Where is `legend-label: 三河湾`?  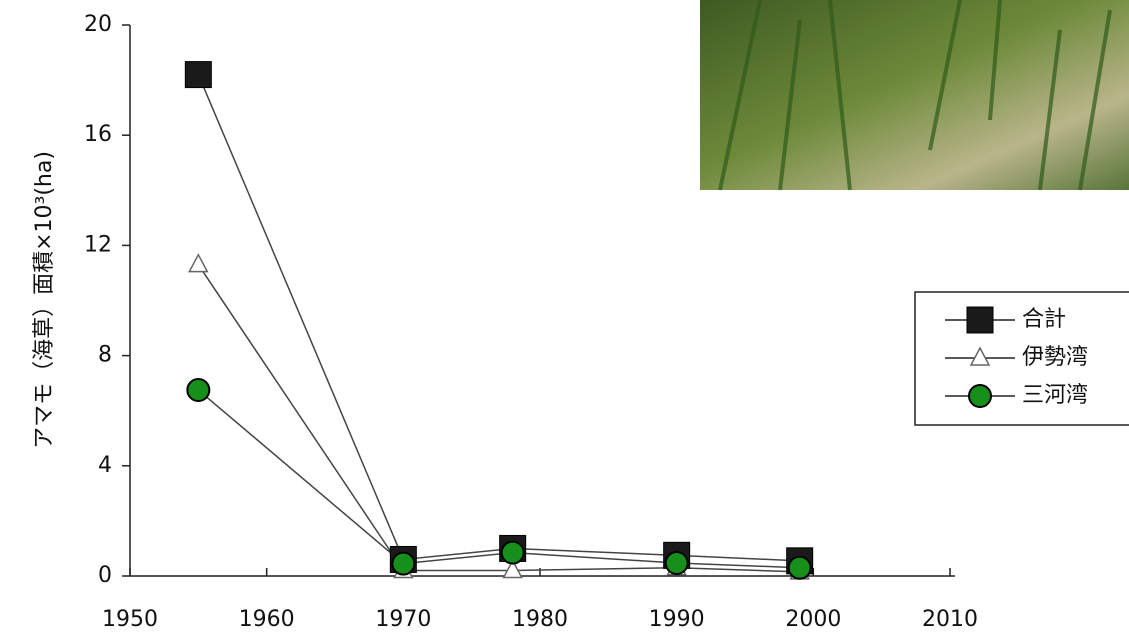
legend-label: 三河湾 is located at coordinates (1055, 395).